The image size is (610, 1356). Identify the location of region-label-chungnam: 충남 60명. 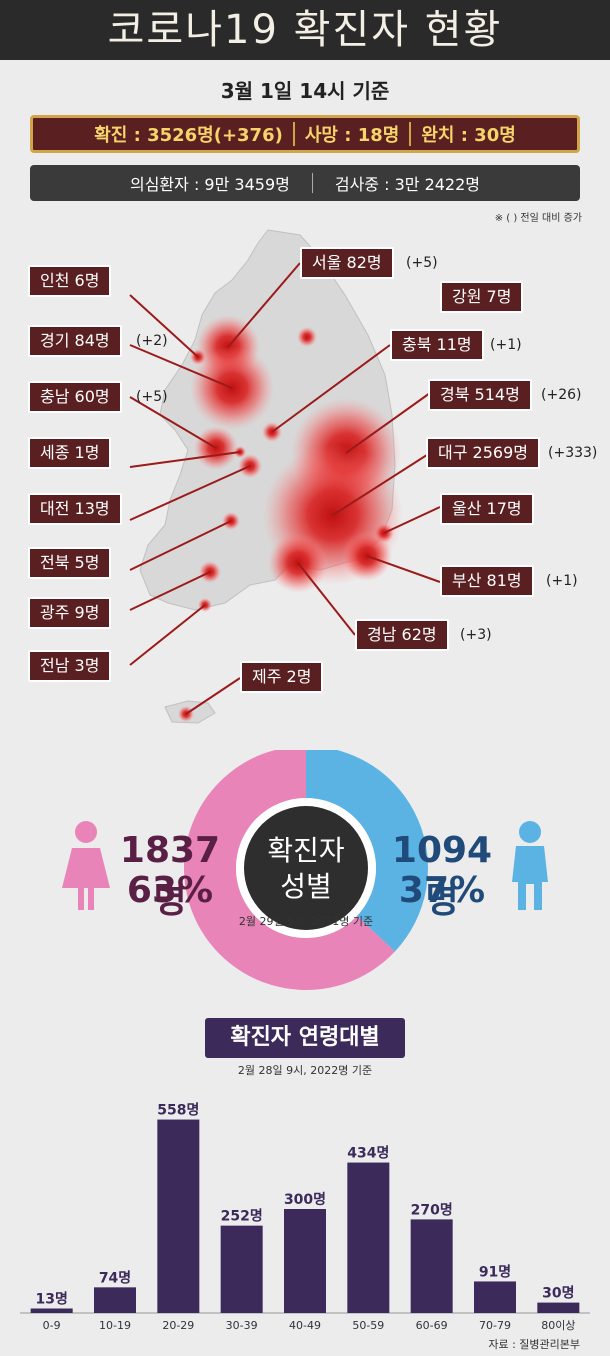
(75, 397).